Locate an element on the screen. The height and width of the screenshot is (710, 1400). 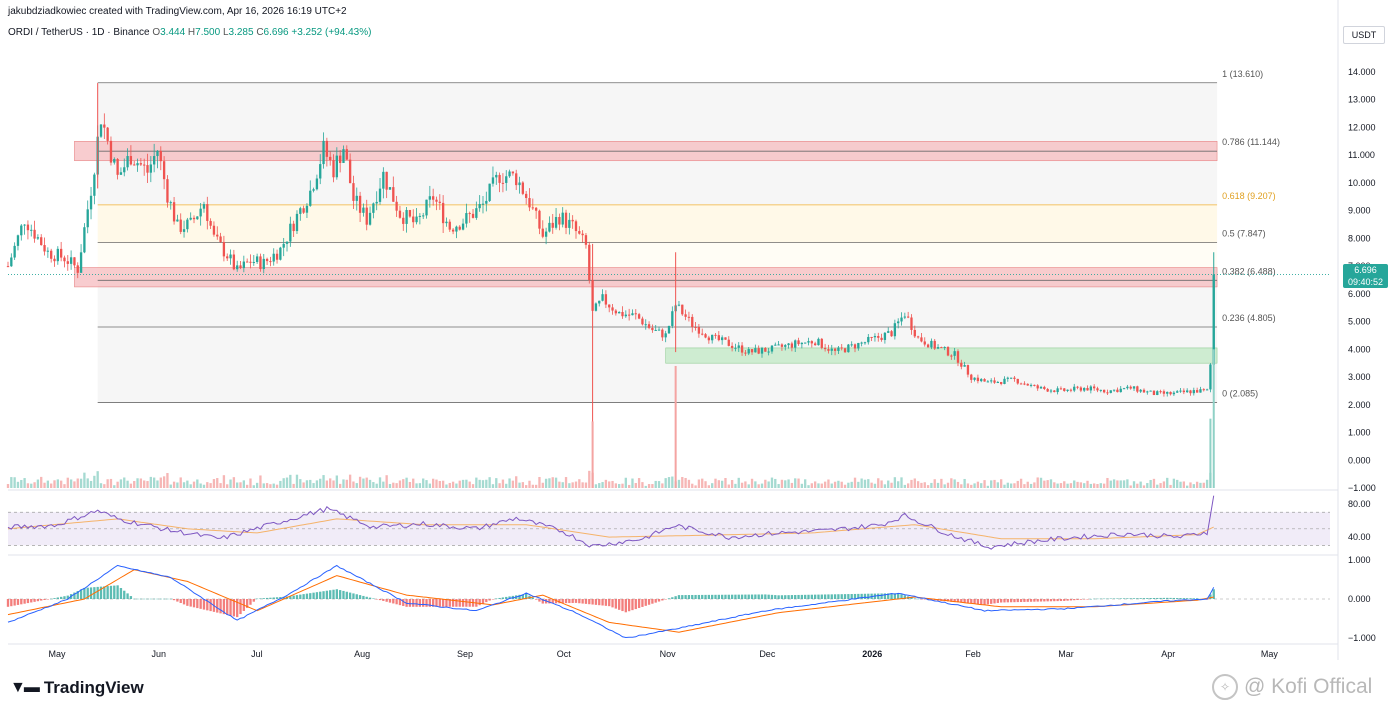
y-tick-label: 0.000 is located at coordinates (1359, 460).